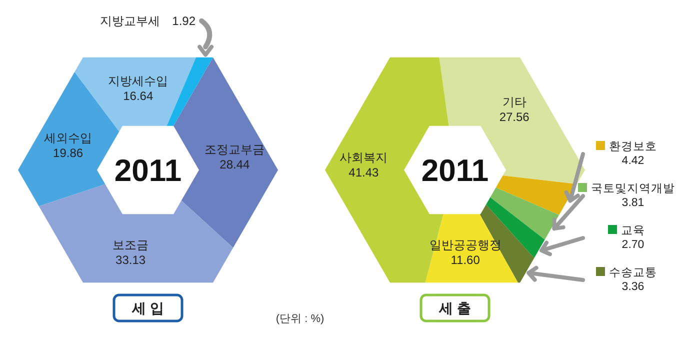 Image resolution: width=680 pixels, height=342 pixels. Describe the element at coordinates (514, 117) in the screenshot. I see `data-label: 27.56` at that location.